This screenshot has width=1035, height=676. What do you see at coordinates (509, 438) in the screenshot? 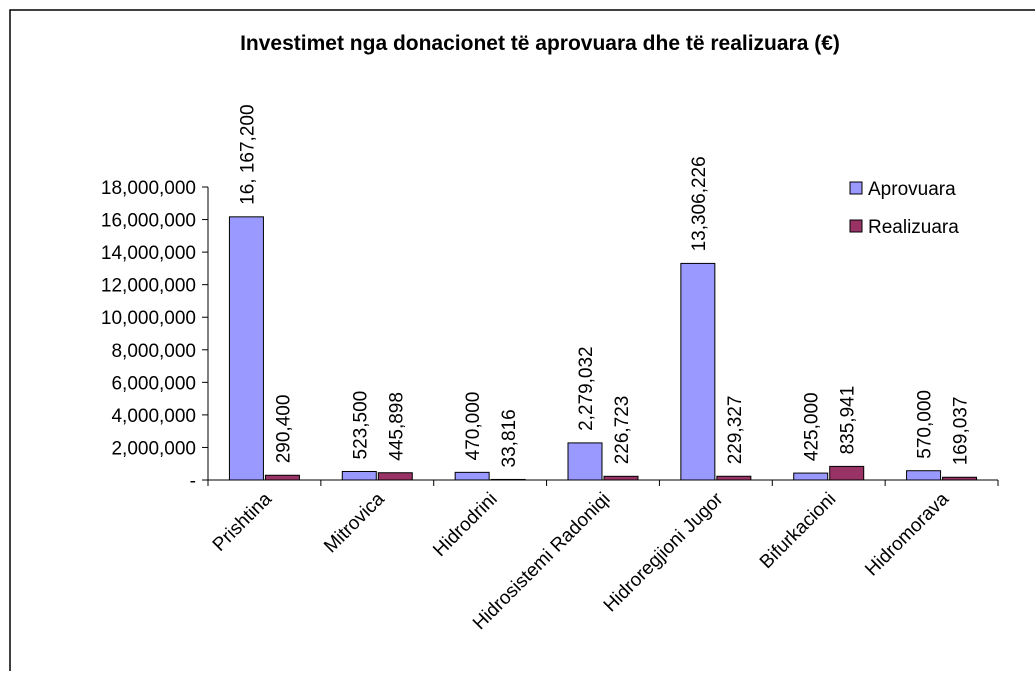
I see `value-label: 33,816` at bounding box center [509, 438].